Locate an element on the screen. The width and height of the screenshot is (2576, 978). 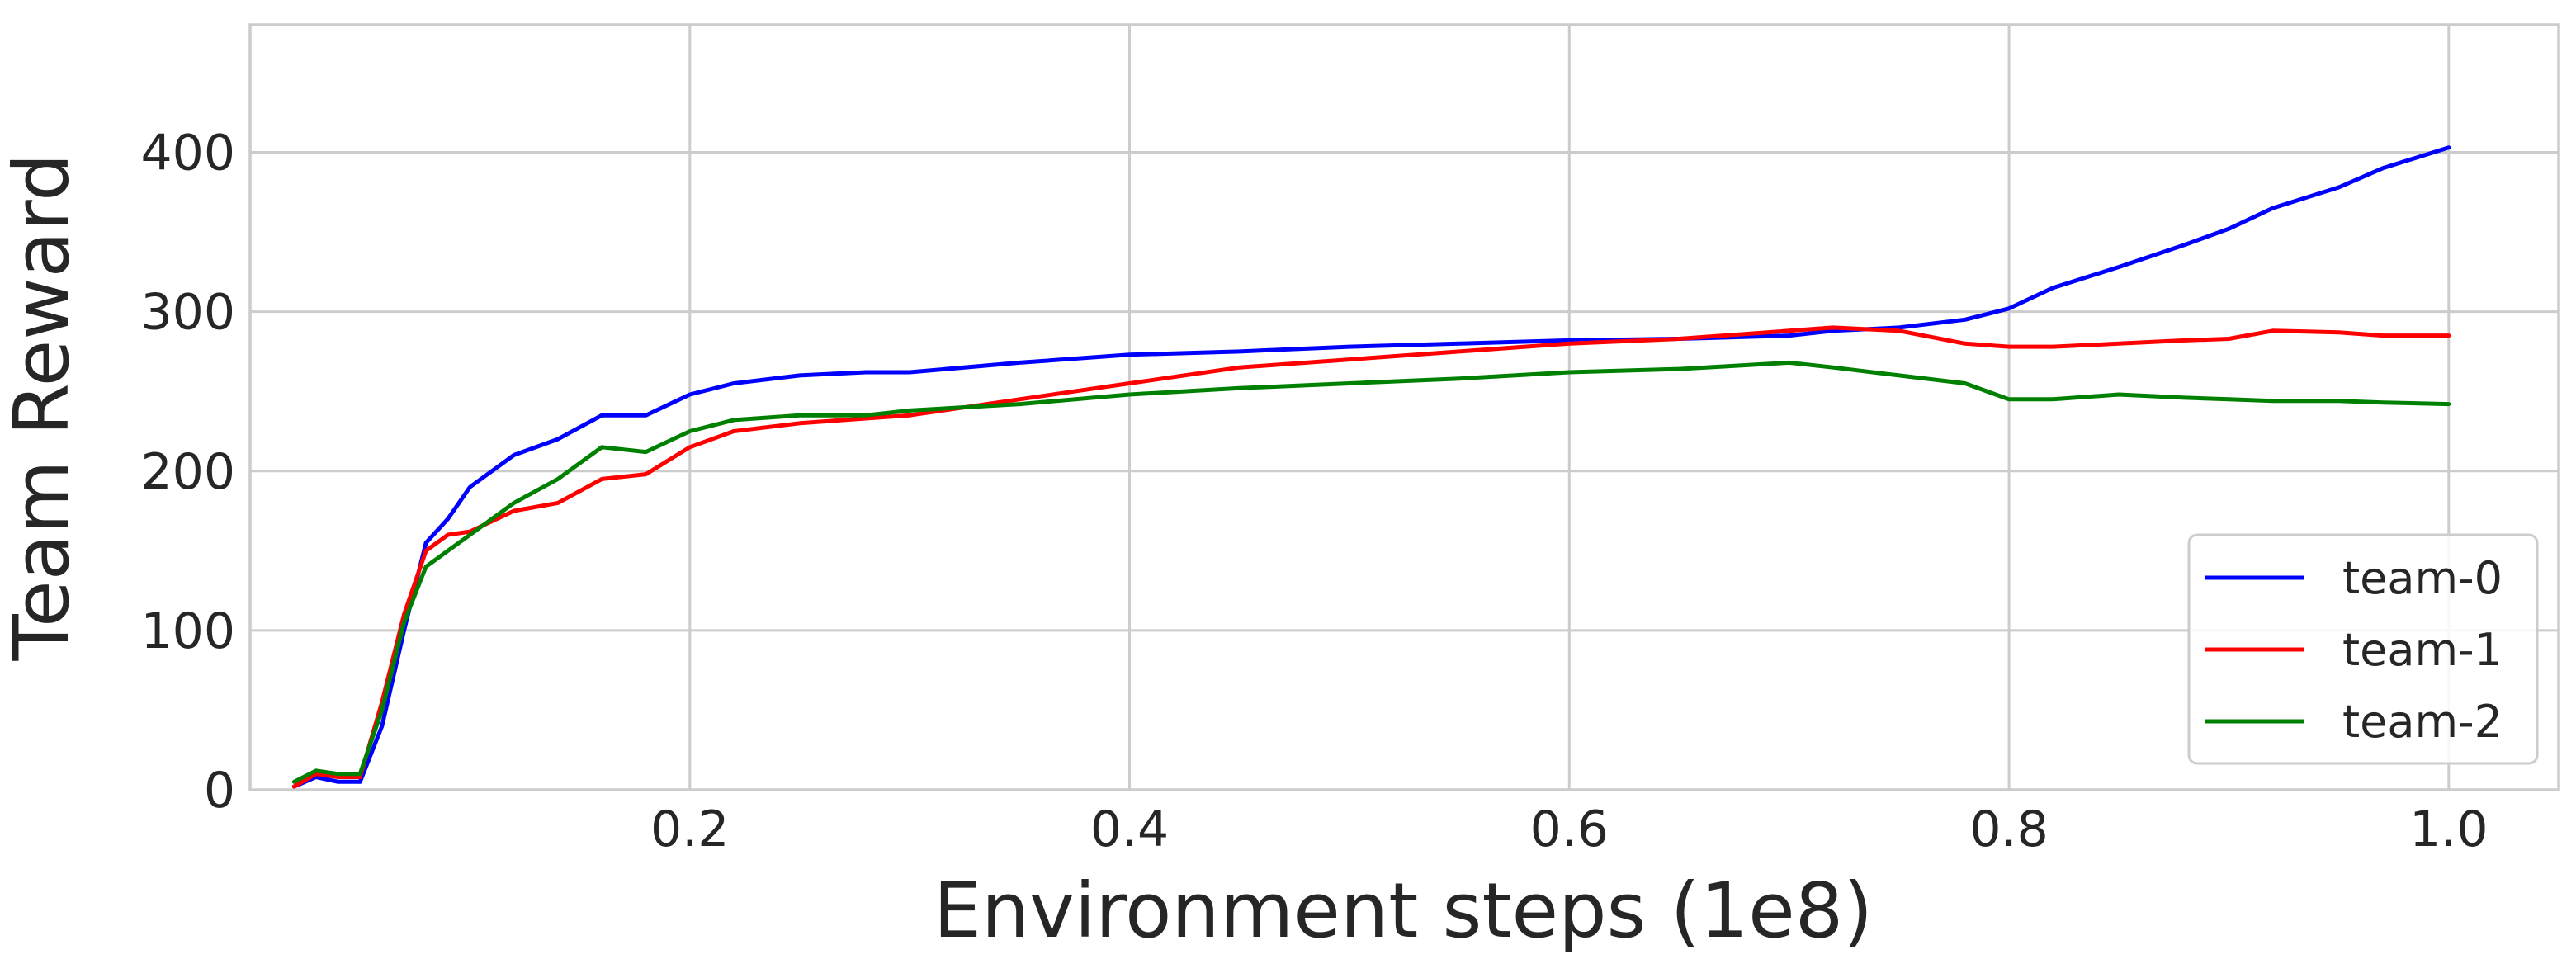
y-axis-label: Team Reward is located at coordinates (43, 407).